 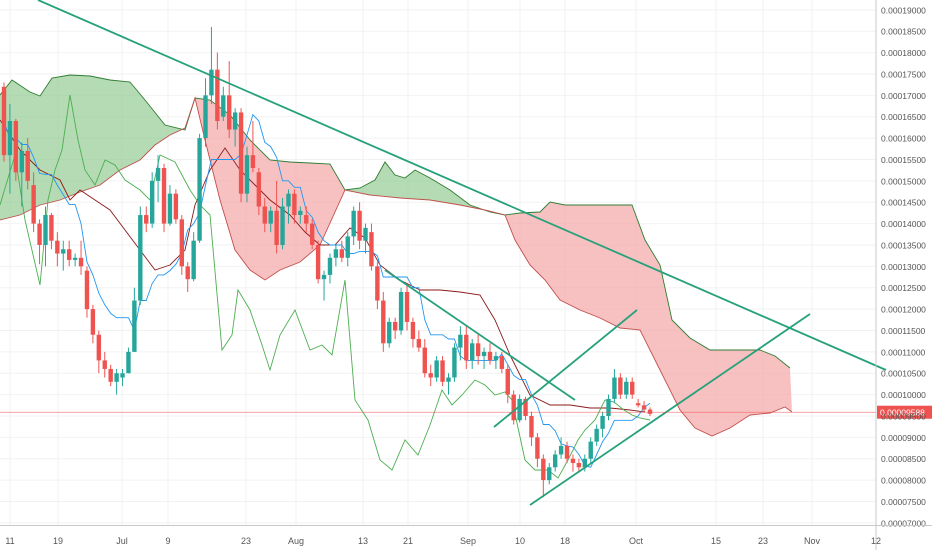 I want to click on time-tick-label: Nov, so click(x=812, y=541).